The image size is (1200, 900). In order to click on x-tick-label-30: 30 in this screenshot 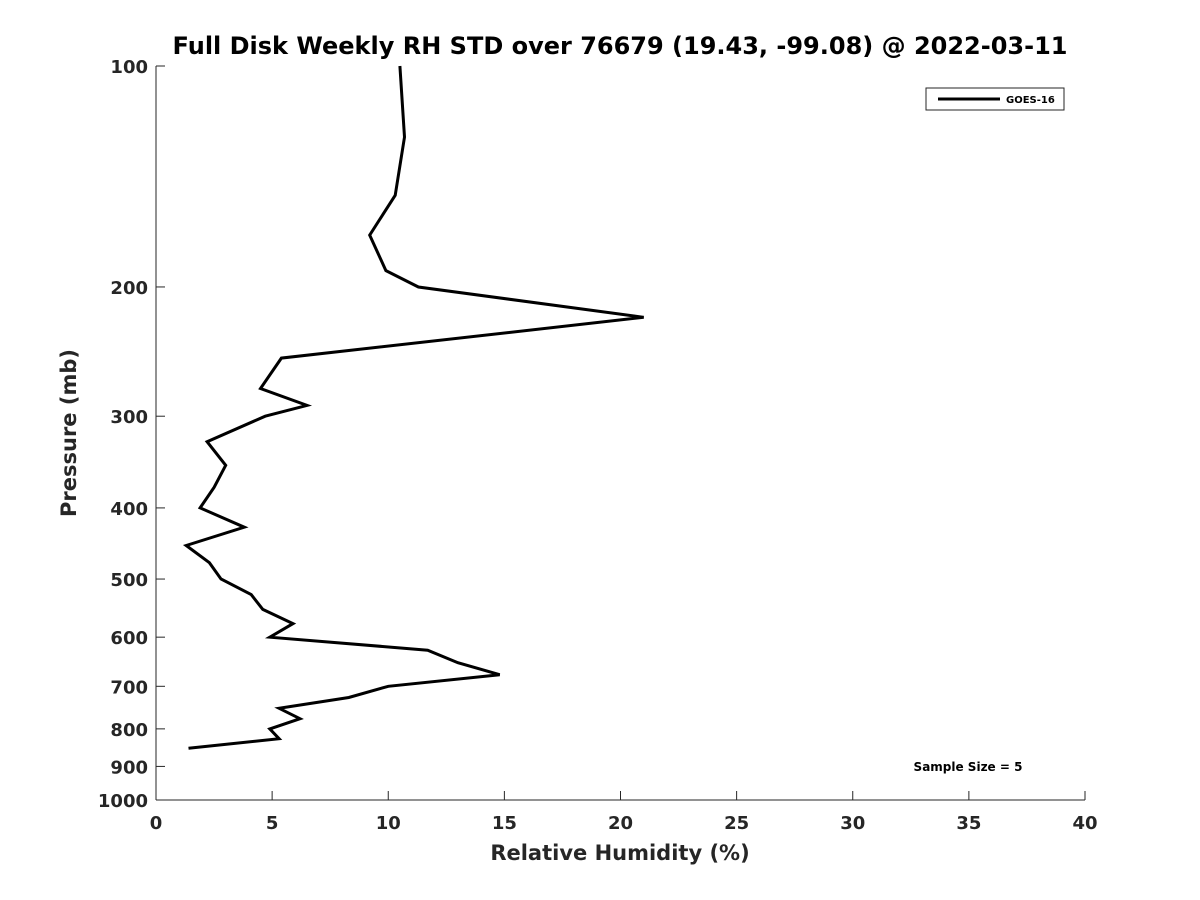, I will do `click(852, 823)`.